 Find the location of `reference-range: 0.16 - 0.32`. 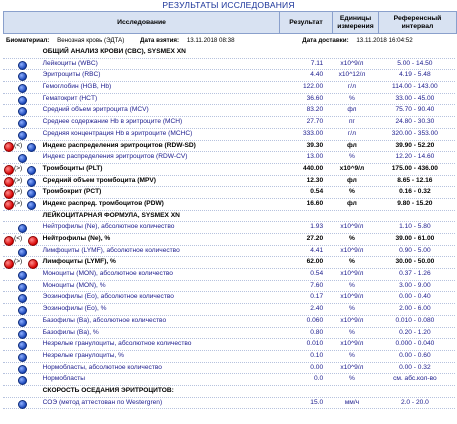

reference-range: 0.16 - 0.32 is located at coordinates (415, 192).